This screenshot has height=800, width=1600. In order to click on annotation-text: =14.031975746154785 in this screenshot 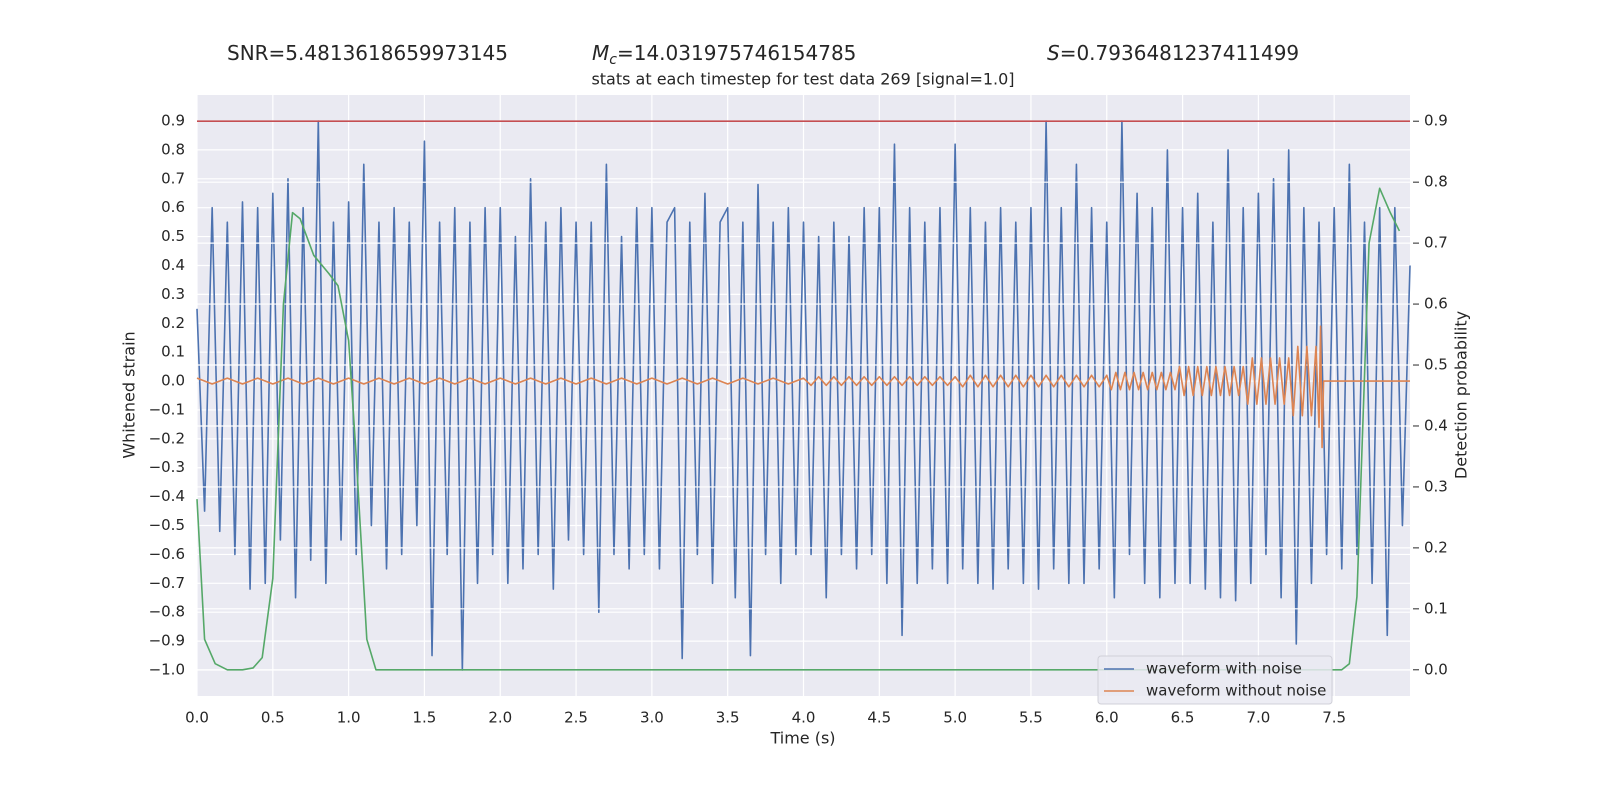, I will do `click(736, 53)`.